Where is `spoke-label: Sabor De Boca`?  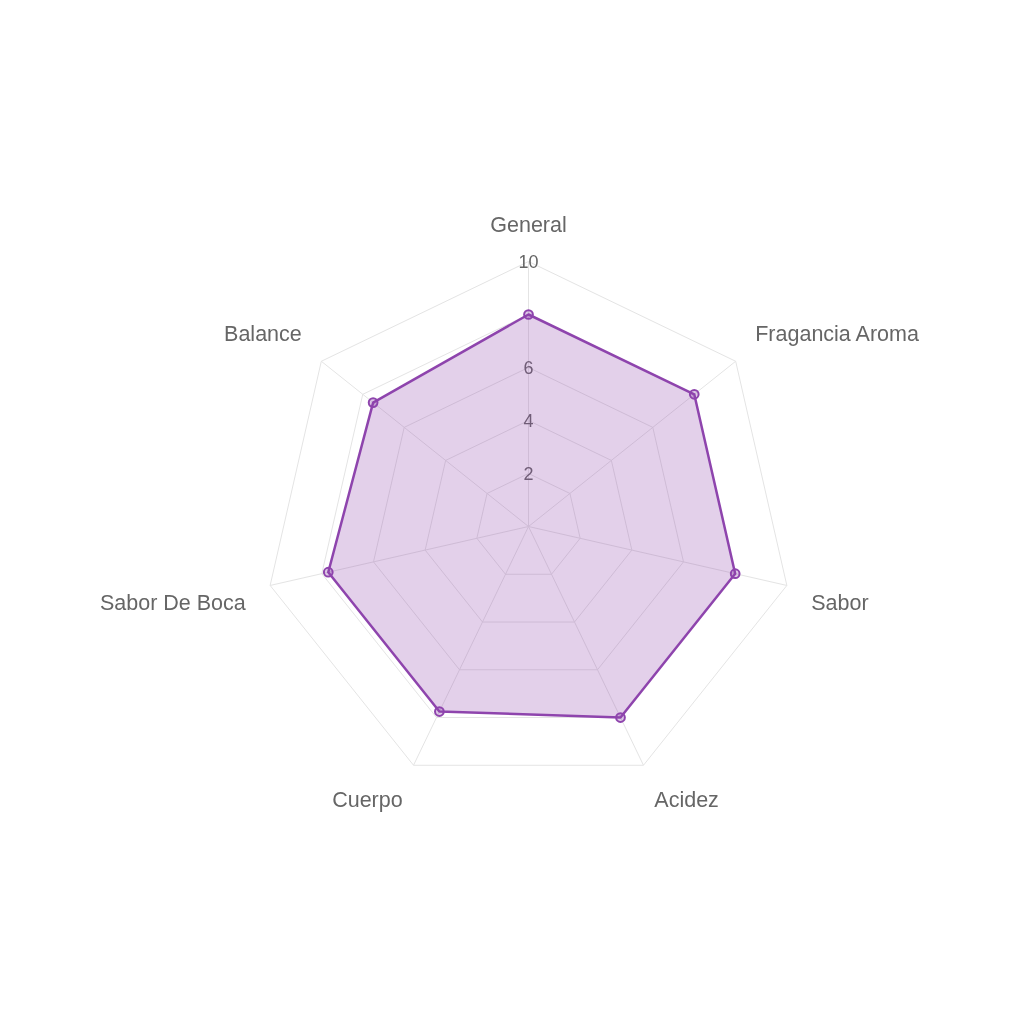
spoke-label: Sabor De Boca is located at coordinates (172, 603).